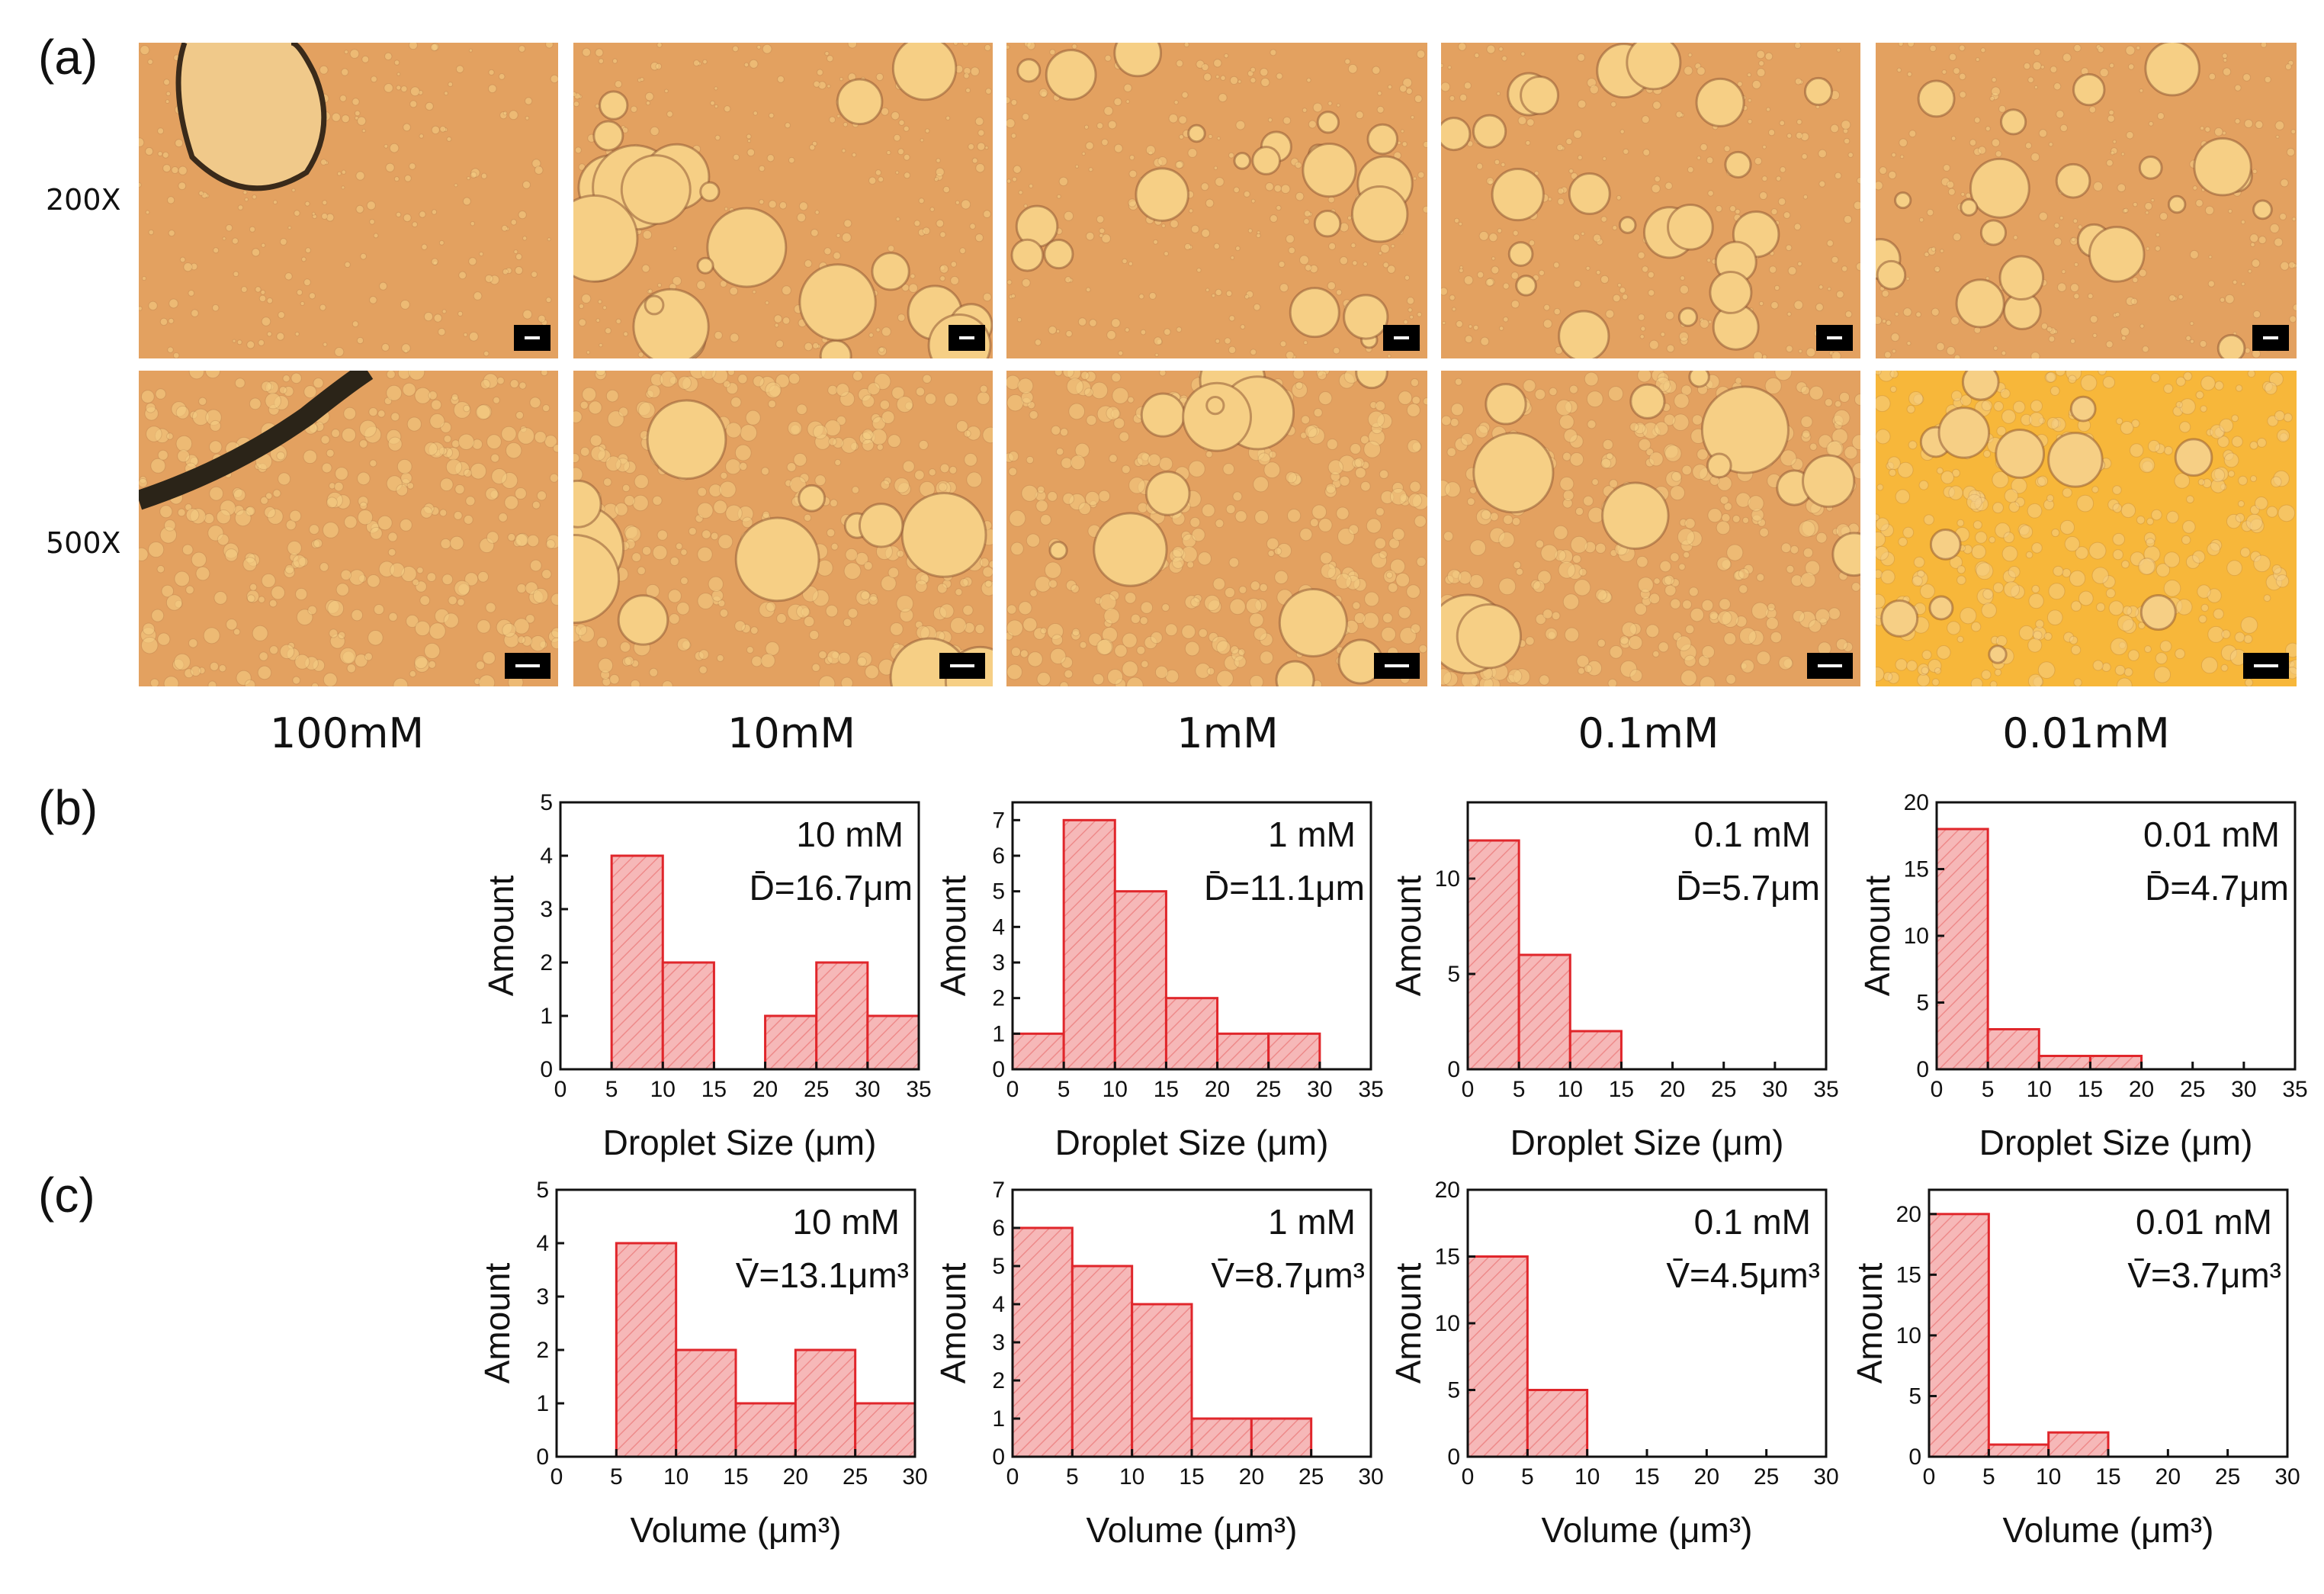  What do you see at coordinates (1312, 1222) in the screenshot?
I see `concentration-annotation: 1 mM` at bounding box center [1312, 1222].